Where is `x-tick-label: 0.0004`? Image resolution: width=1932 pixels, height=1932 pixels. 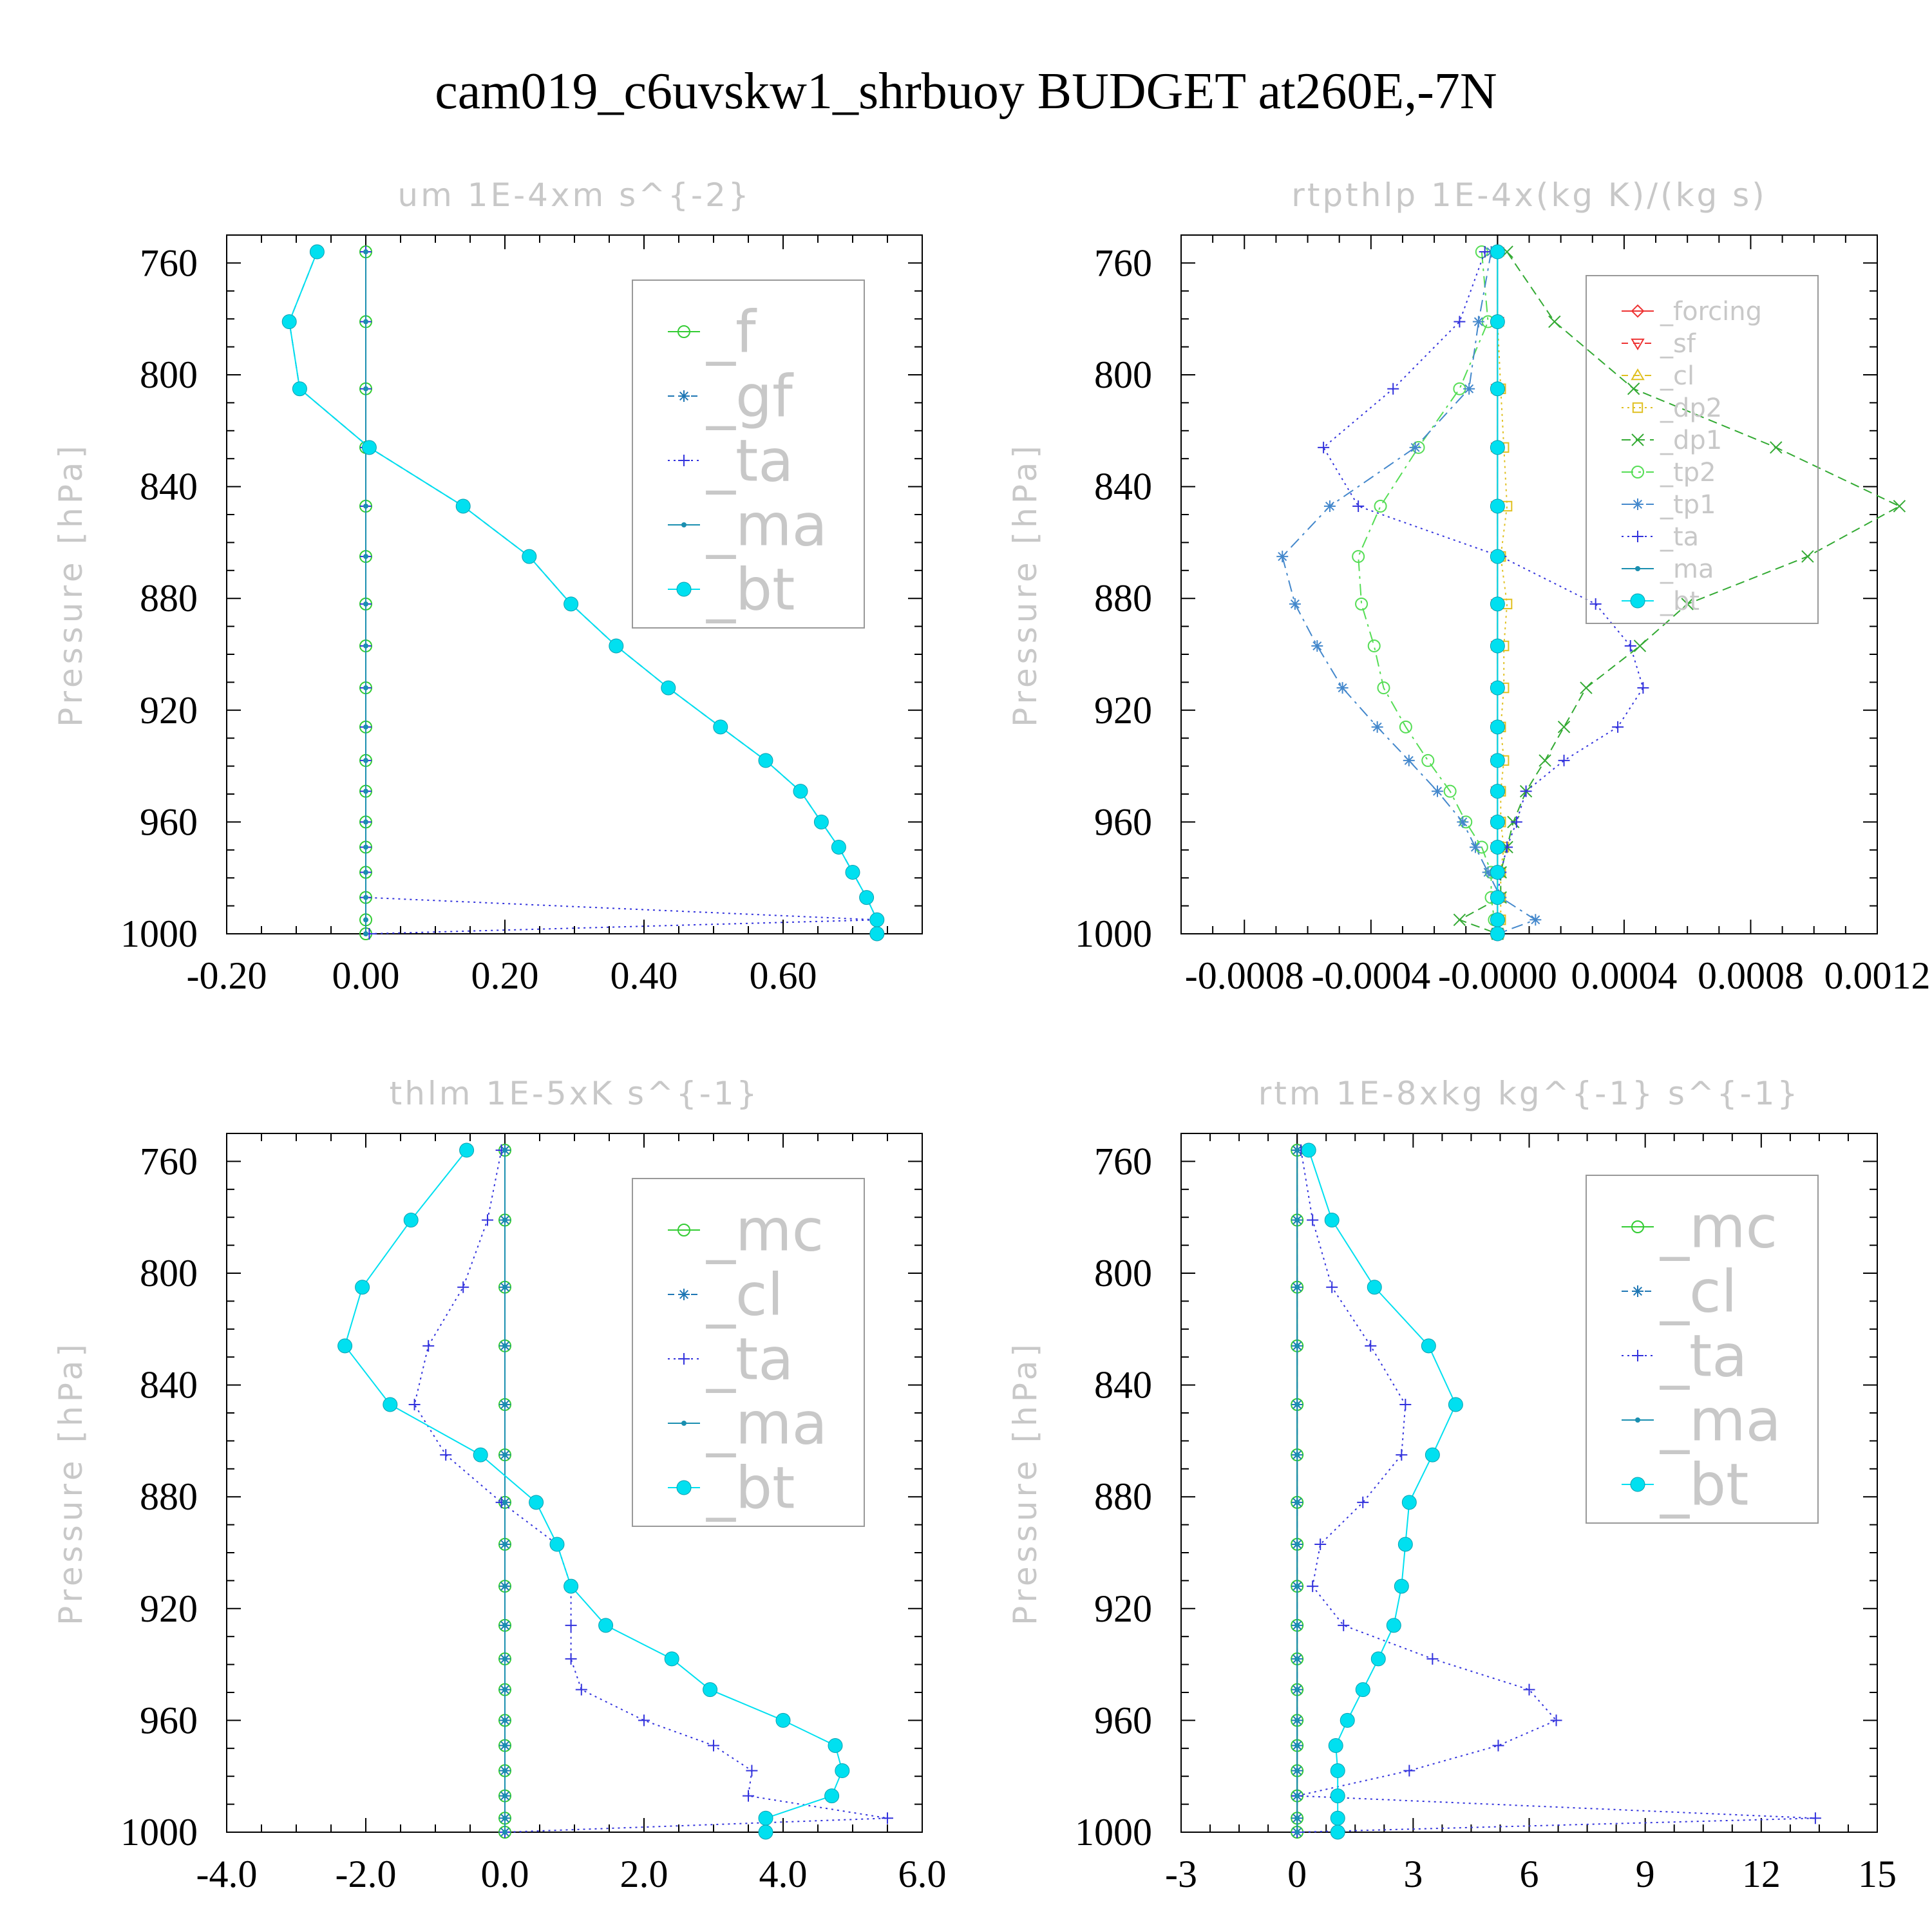 x-tick-label: 0.0004 is located at coordinates (1624, 975).